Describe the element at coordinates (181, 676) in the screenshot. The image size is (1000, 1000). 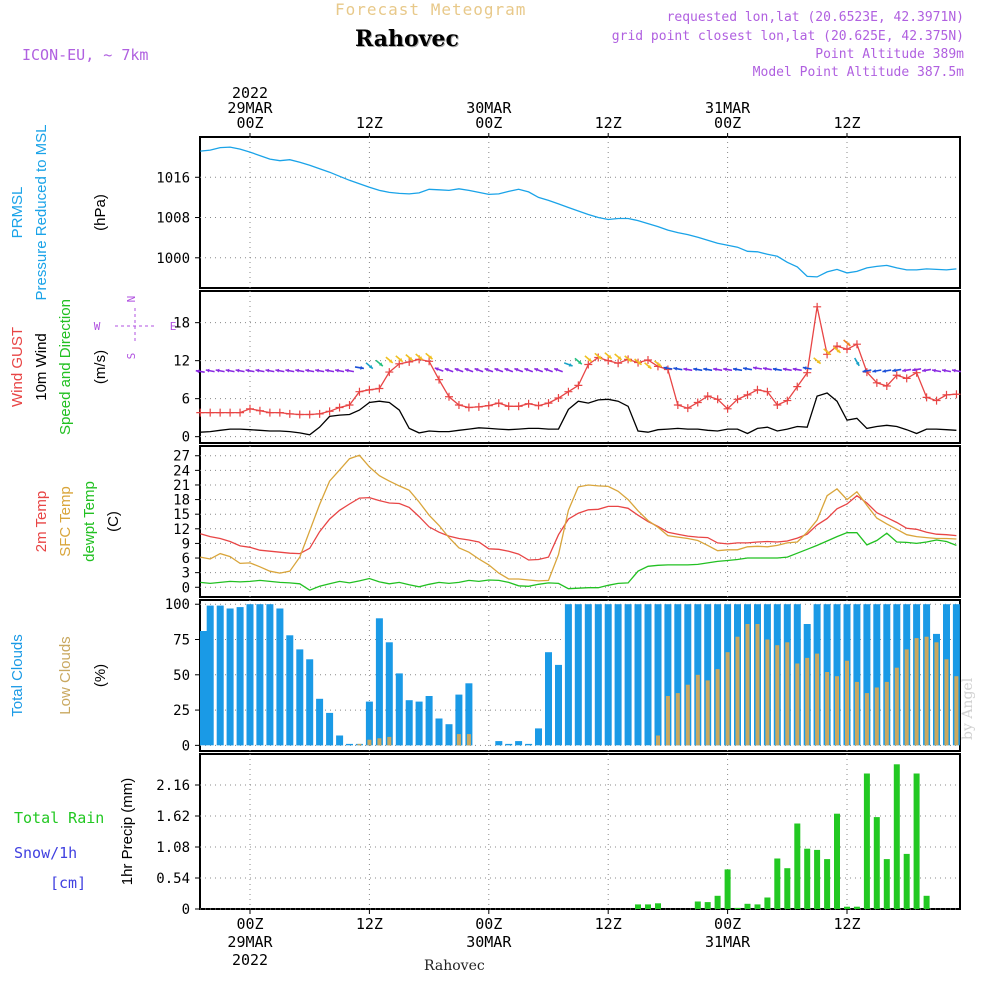
I see `clouds-ytick-label: 50` at that location.